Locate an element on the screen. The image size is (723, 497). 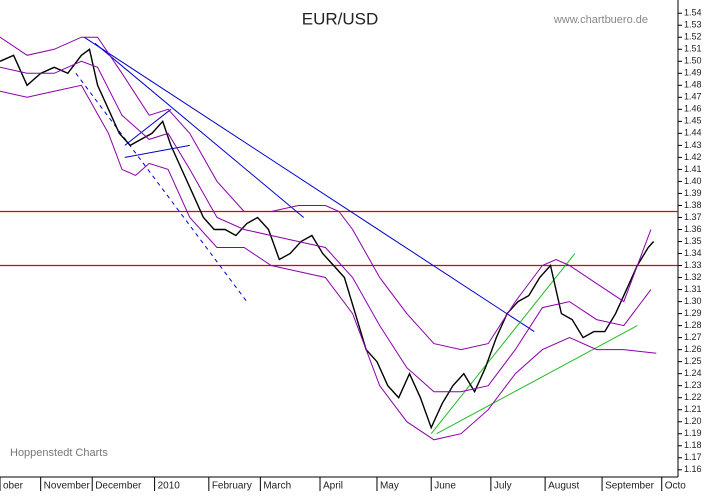
y-tick-label: 1.18 is located at coordinates (693, 445).